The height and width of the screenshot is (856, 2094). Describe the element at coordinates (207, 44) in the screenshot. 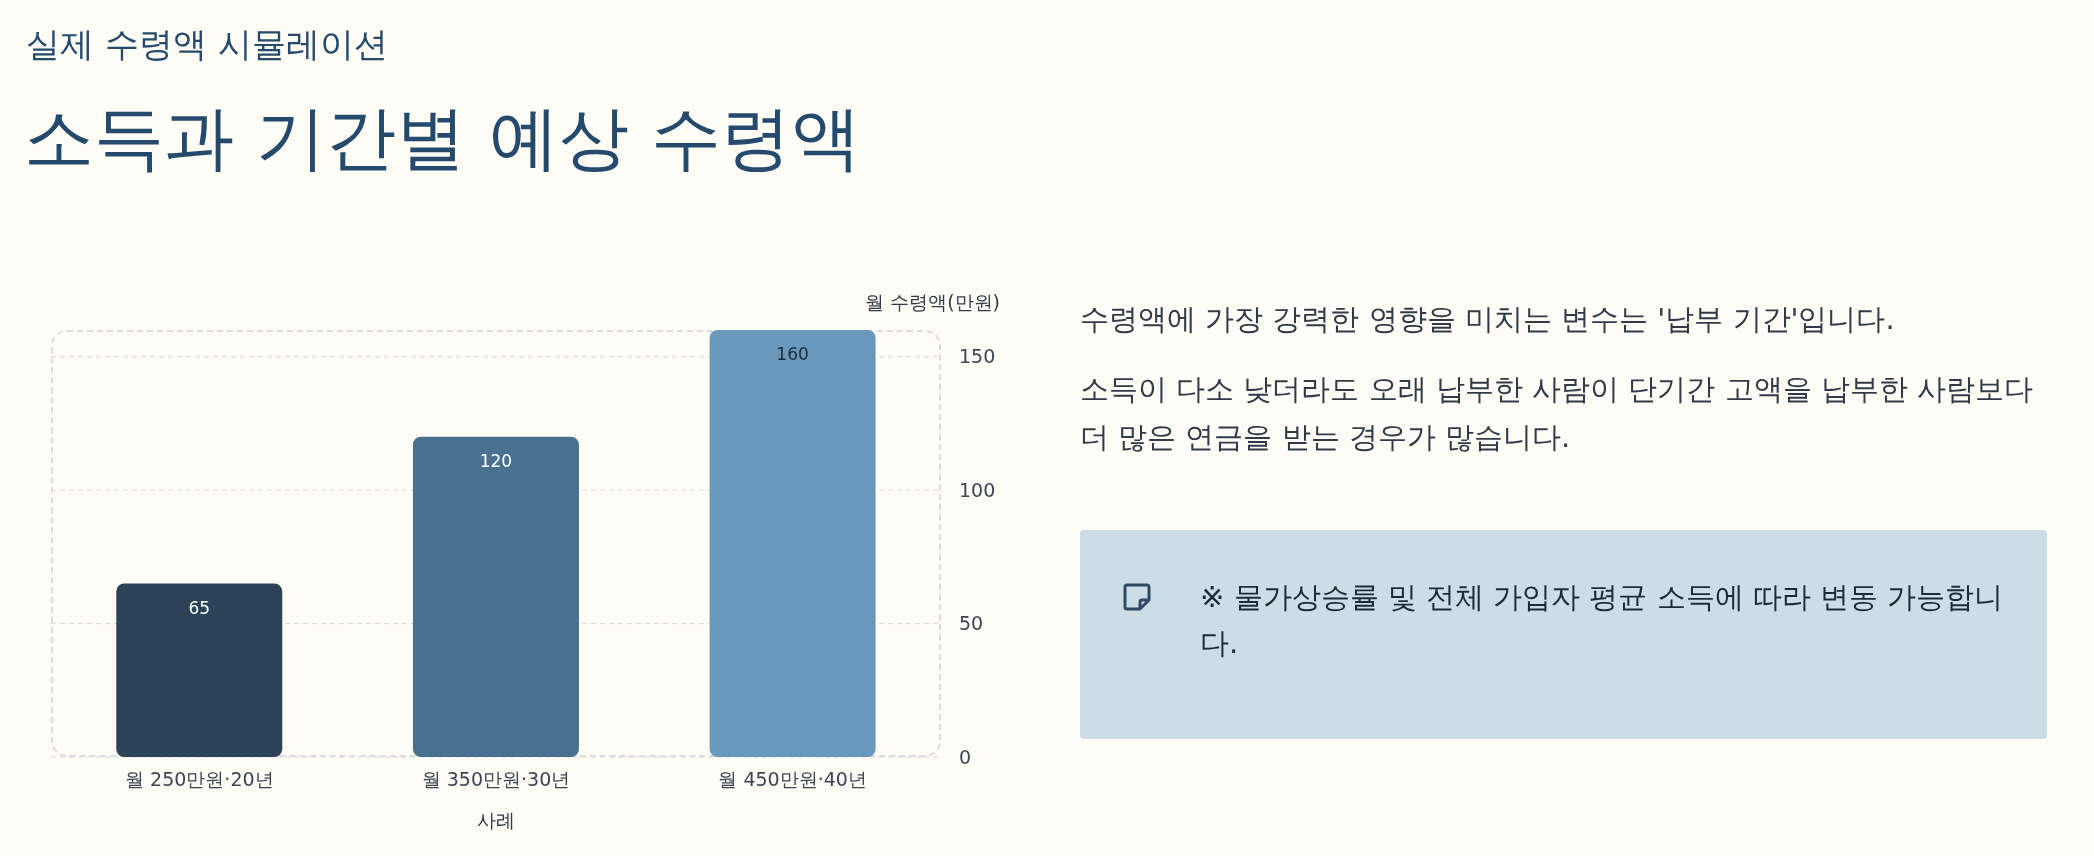

I see `chart-subtitle: 실제 수령액 시뮬레이션` at that location.